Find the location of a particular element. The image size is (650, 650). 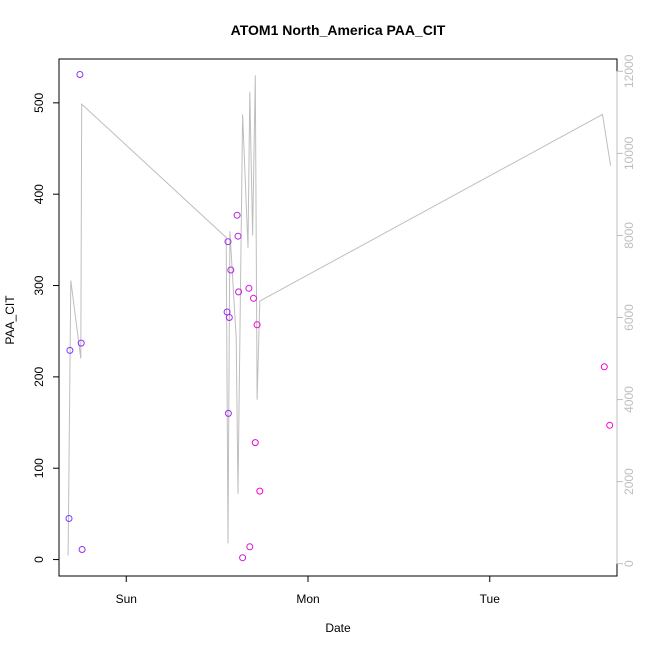

y2-tick-label: 2000 is located at coordinates (629, 481).